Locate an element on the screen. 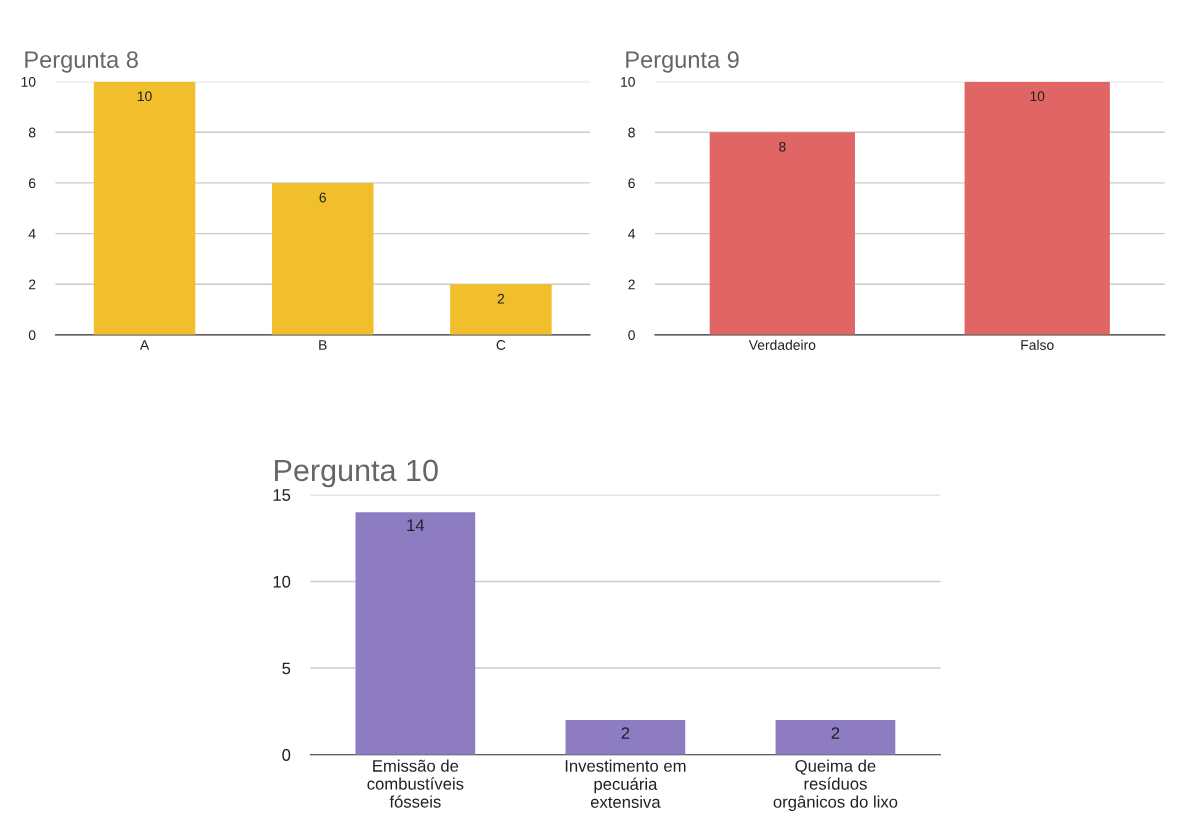  chart-title: Pergunta 8 is located at coordinates (81, 62).